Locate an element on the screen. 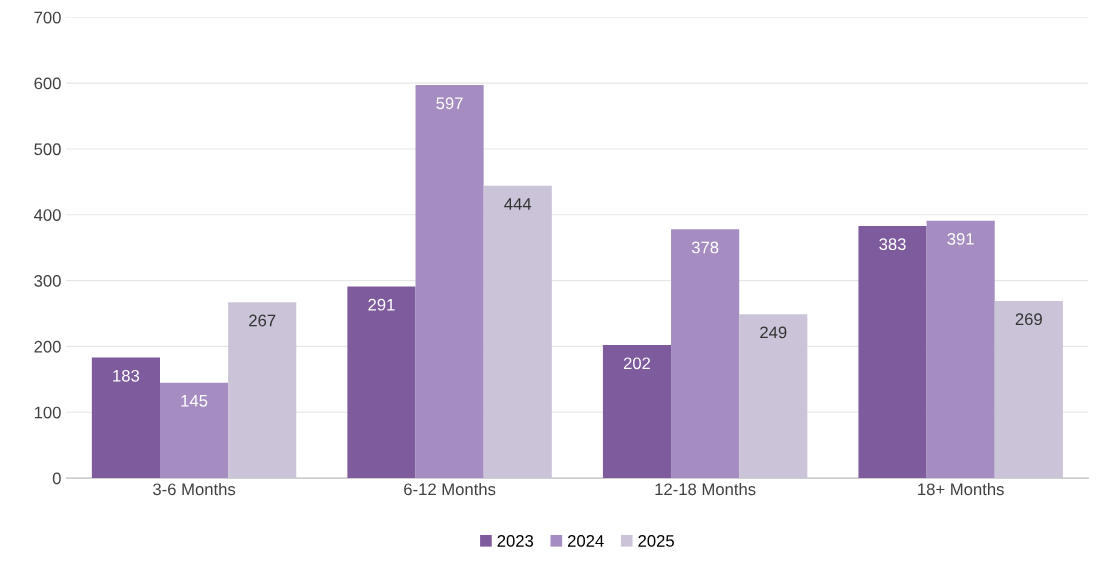  legend-label: 2023 is located at coordinates (515, 540).